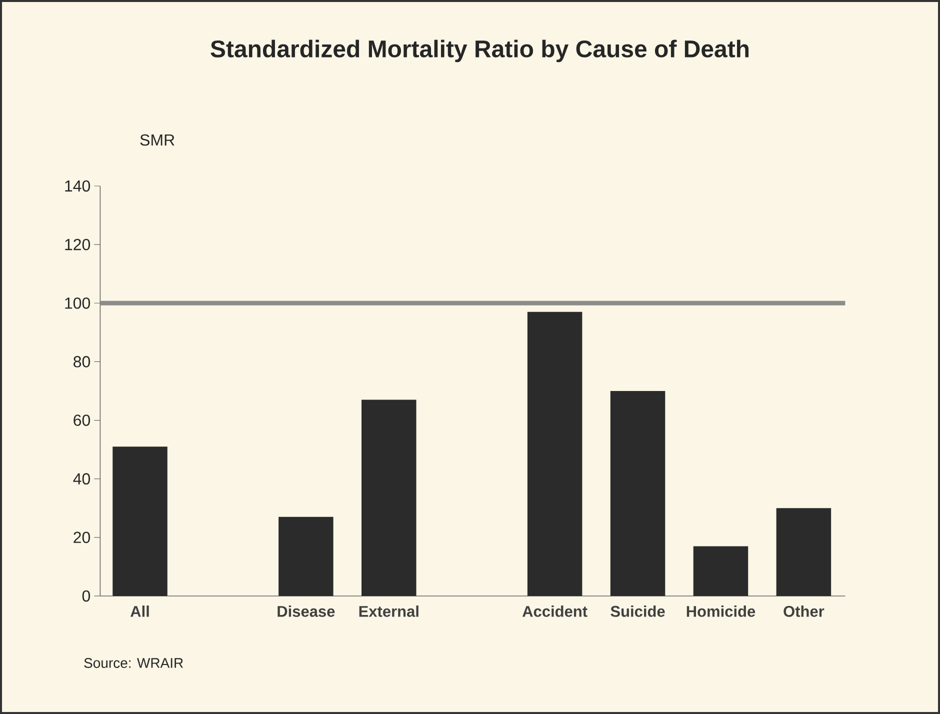 The height and width of the screenshot is (714, 940). I want to click on y-tick-label: 60, so click(82, 420).